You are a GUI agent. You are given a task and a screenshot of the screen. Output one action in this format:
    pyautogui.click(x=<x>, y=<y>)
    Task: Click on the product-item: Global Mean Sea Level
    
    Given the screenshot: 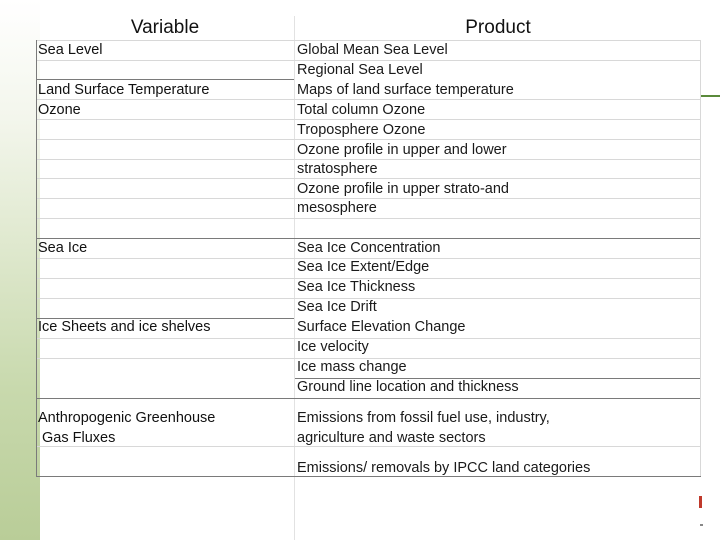 What is the action you would take?
    pyautogui.click(x=372, y=50)
    